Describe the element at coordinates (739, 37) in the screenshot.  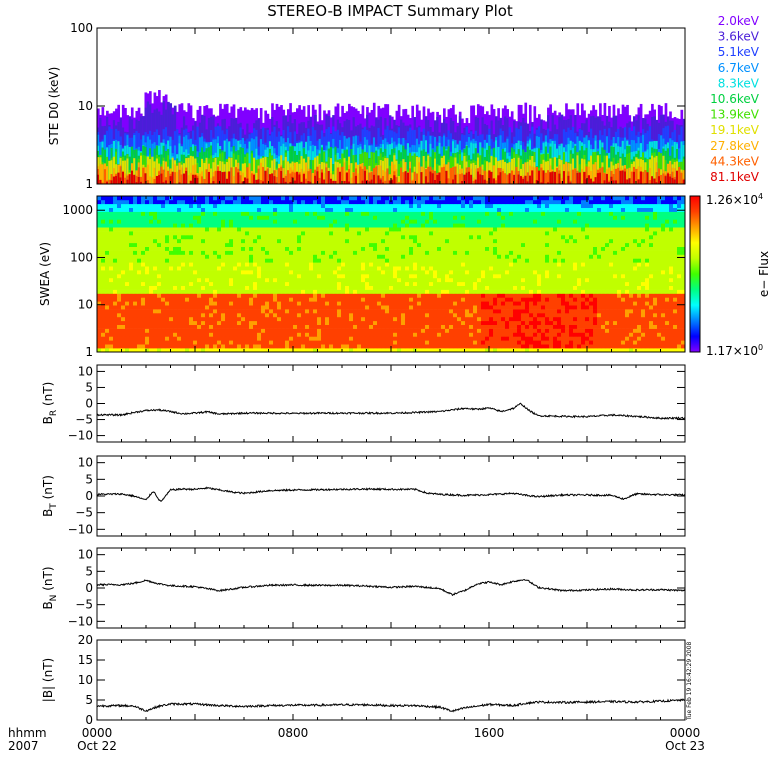
I see `ste-legend-item: 3.6keV` at that location.